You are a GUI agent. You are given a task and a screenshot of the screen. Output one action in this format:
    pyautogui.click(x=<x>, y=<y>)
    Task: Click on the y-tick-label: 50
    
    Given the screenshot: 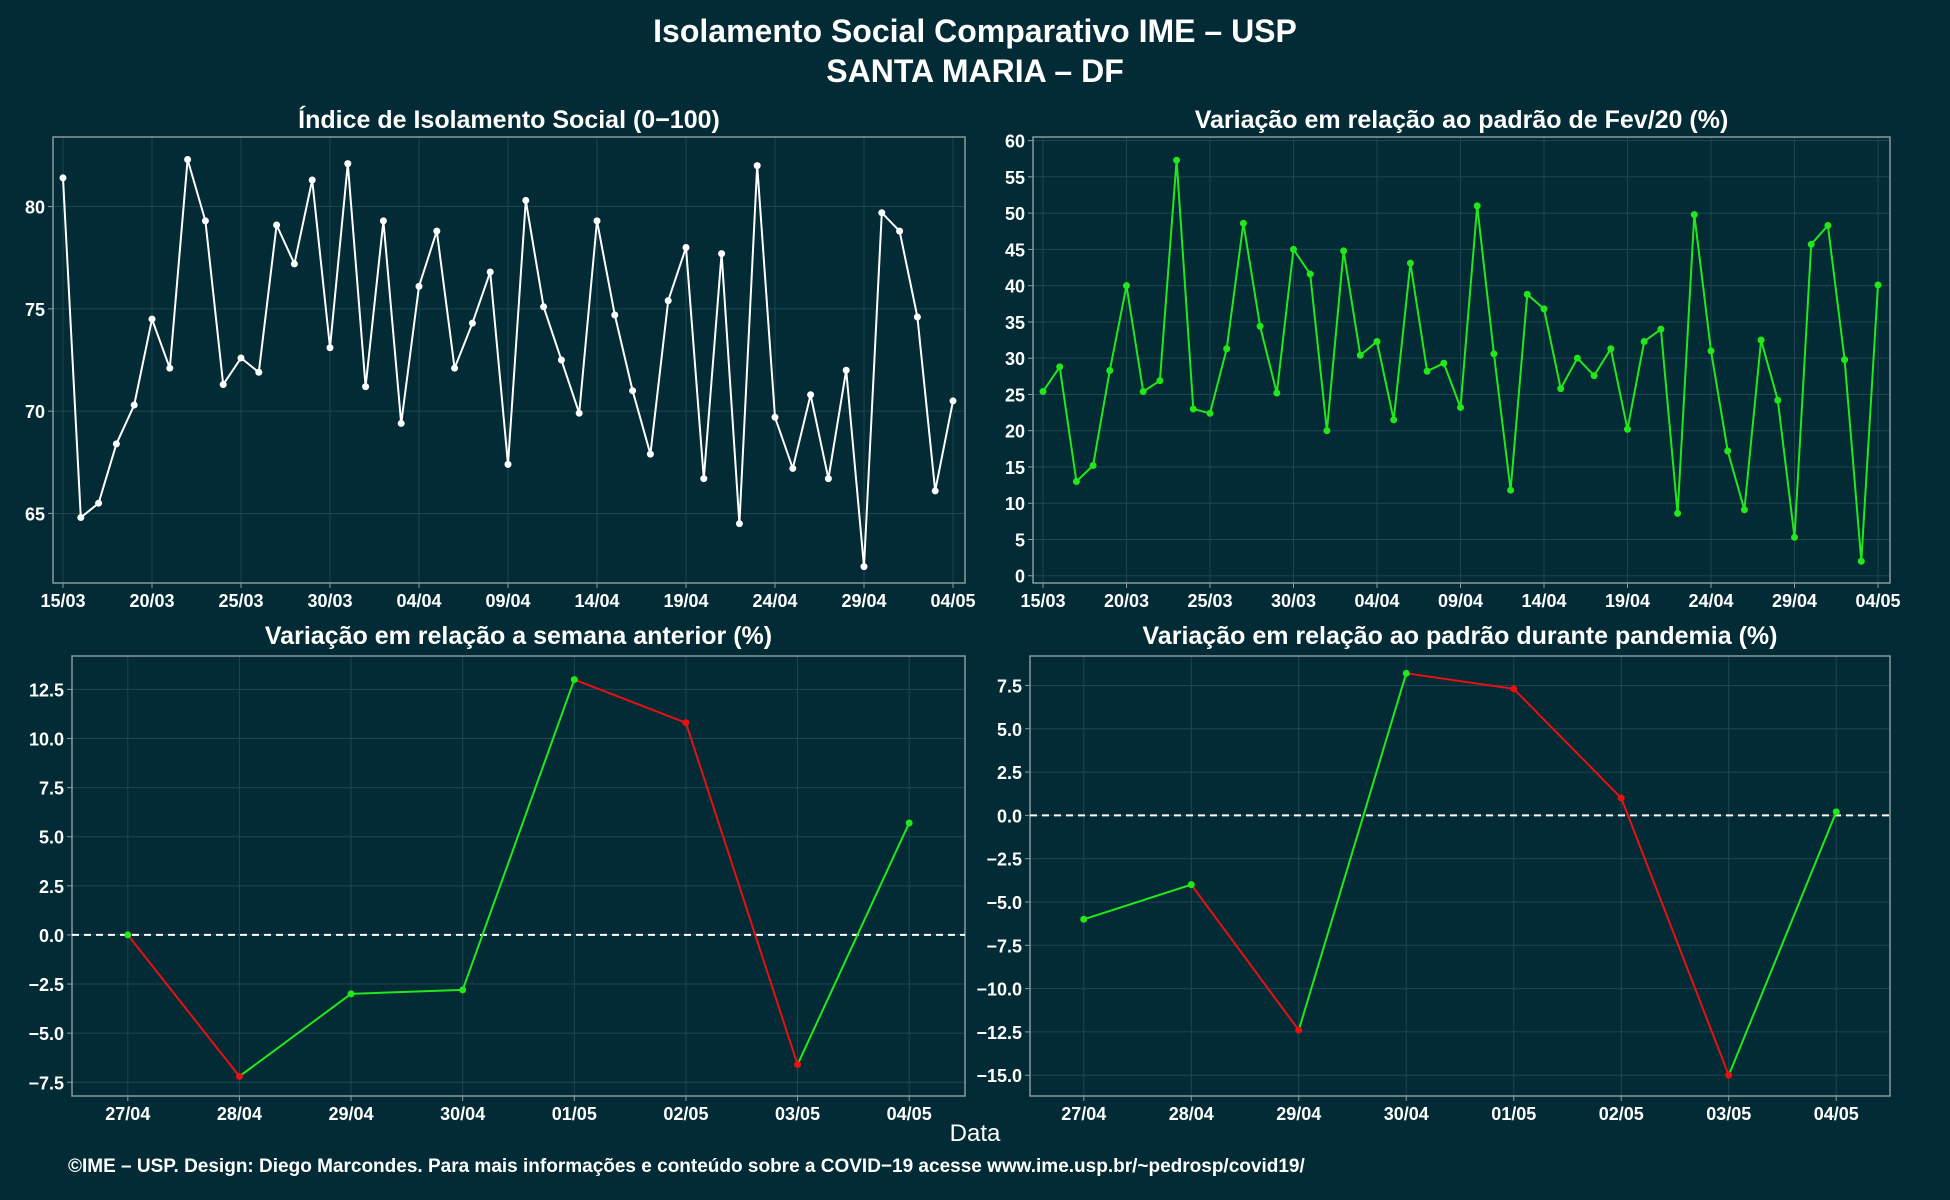 What is the action you would take?
    pyautogui.click(x=1015, y=214)
    